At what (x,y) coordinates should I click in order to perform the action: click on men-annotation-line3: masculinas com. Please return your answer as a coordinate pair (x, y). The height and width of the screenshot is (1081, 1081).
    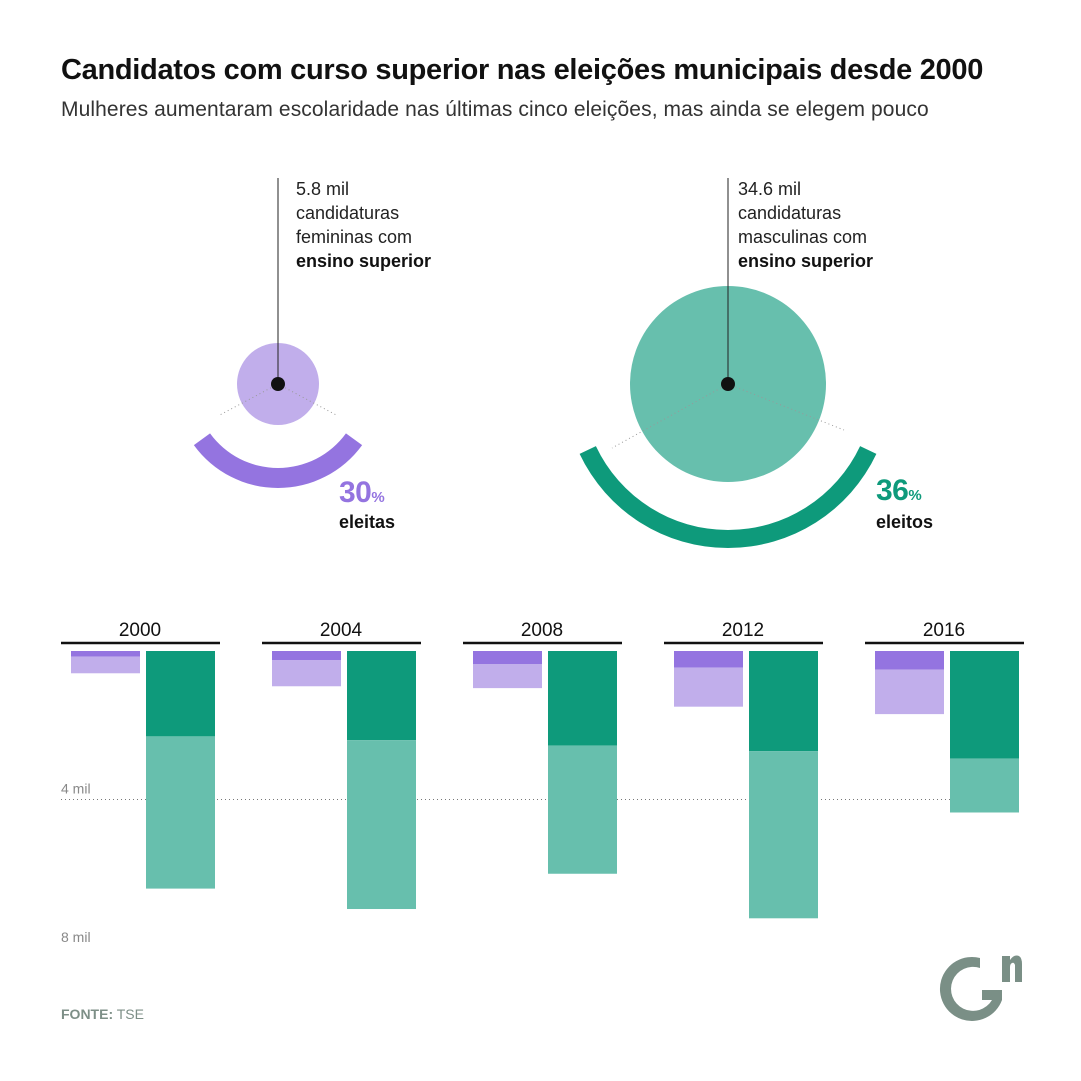
    Looking at the image, I should click on (803, 237).